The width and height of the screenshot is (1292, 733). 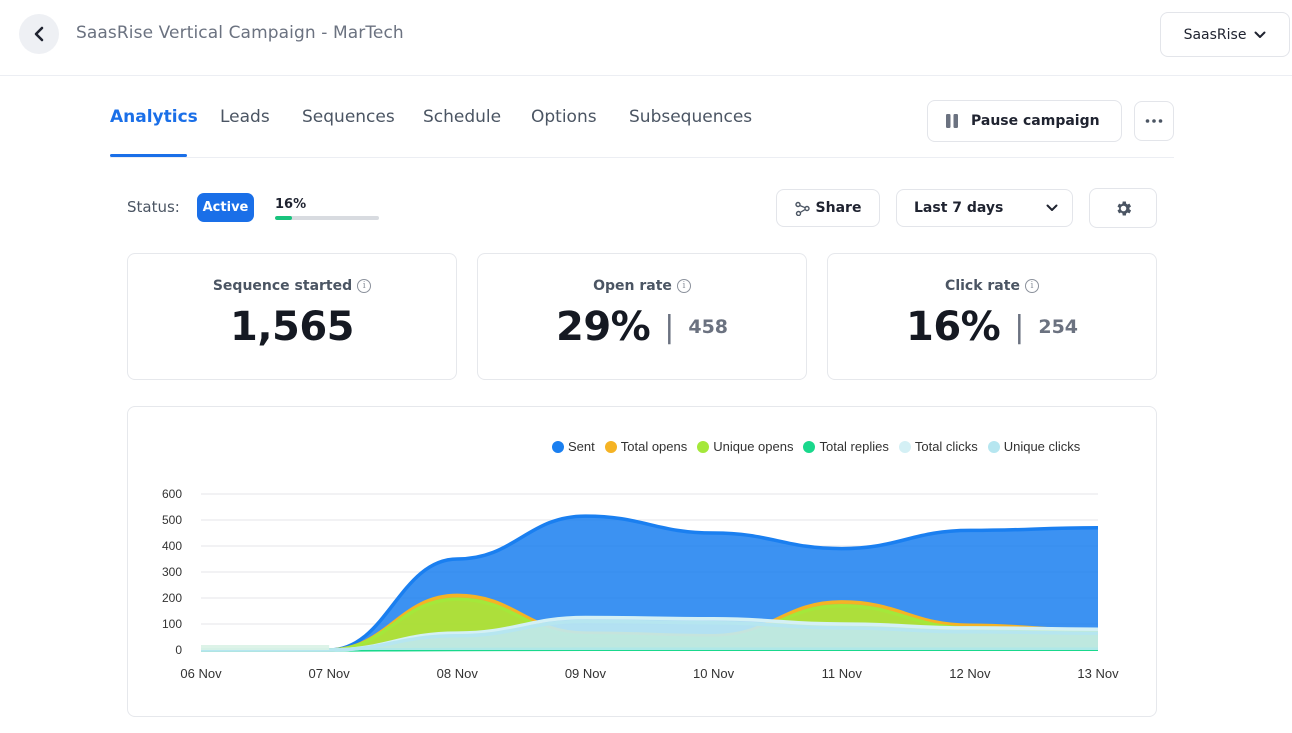 I want to click on workspace-dropdown: SaasRise, so click(x=1225, y=34).